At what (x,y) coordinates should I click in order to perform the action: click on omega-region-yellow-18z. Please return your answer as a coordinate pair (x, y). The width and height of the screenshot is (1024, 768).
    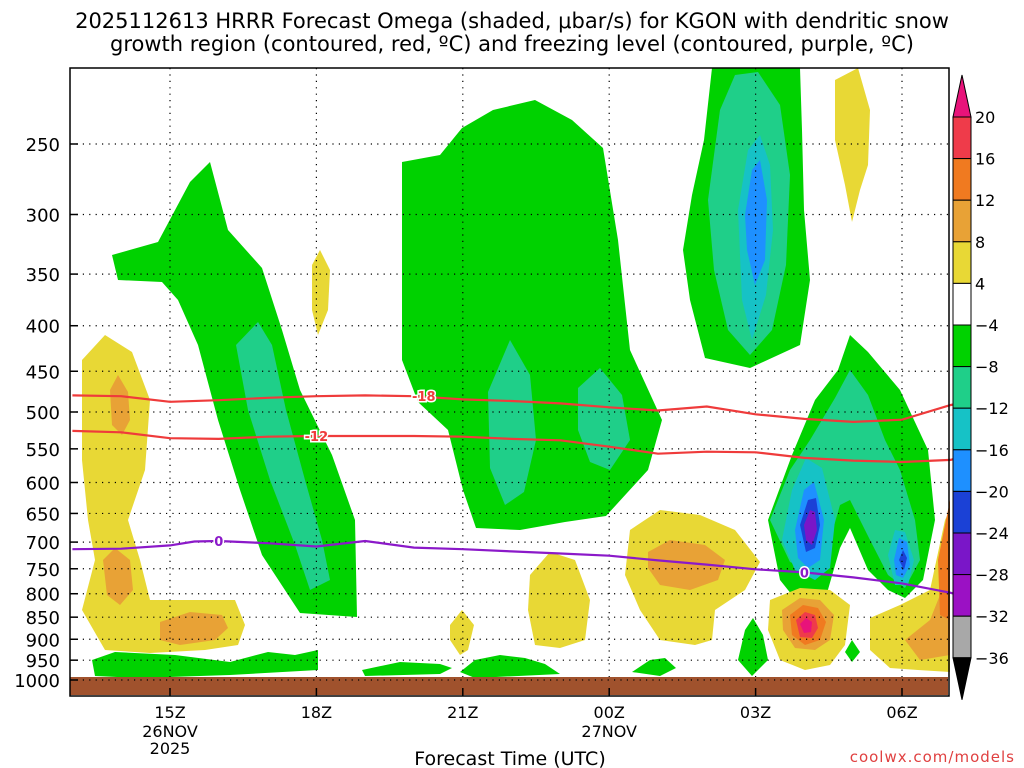
    Looking at the image, I should click on (321, 292).